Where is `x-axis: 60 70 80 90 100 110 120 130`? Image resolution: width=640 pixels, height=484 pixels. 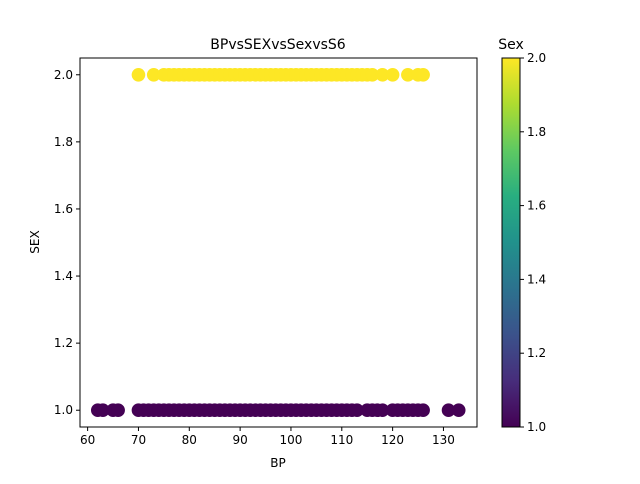
x-axis: 60 70 80 90 100 110 120 130 is located at coordinates (267, 437).